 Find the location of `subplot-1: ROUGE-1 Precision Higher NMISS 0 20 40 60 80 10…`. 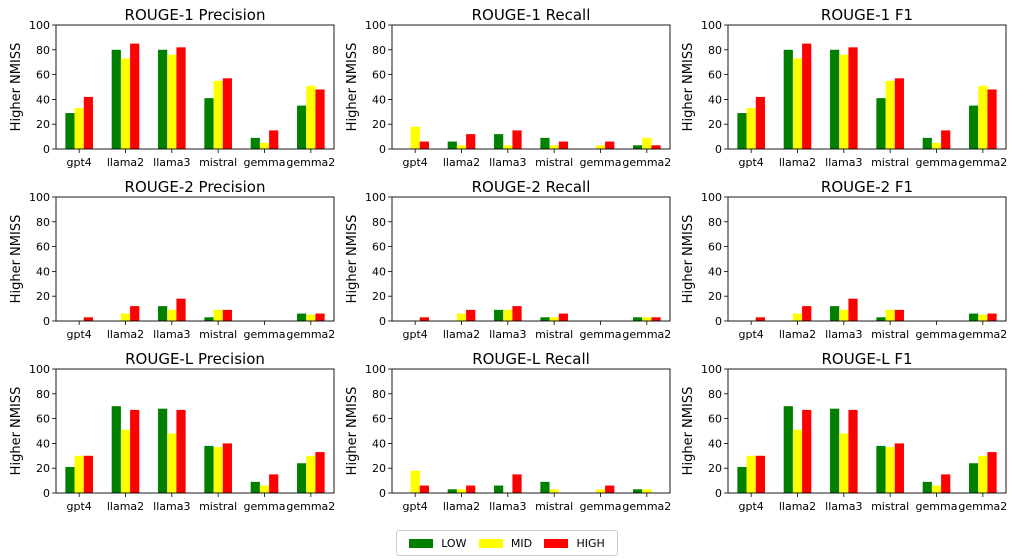

subplot-1: ROUGE-1 Precision Higher NMISS 0 20 40 60 80 10… is located at coordinates (172, 87).